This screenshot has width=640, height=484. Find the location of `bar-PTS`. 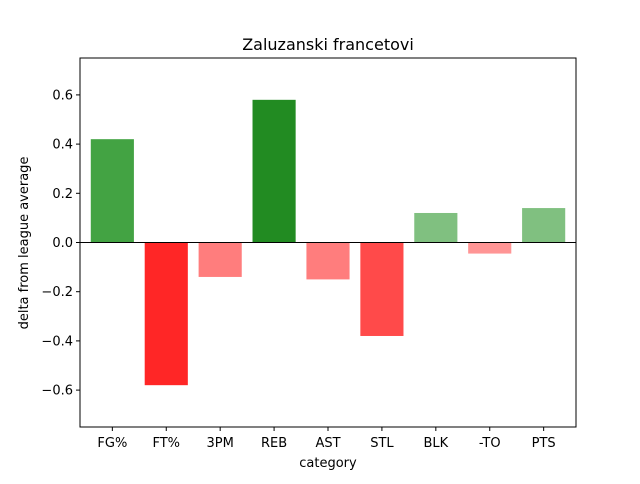

bar-PTS is located at coordinates (544, 225).